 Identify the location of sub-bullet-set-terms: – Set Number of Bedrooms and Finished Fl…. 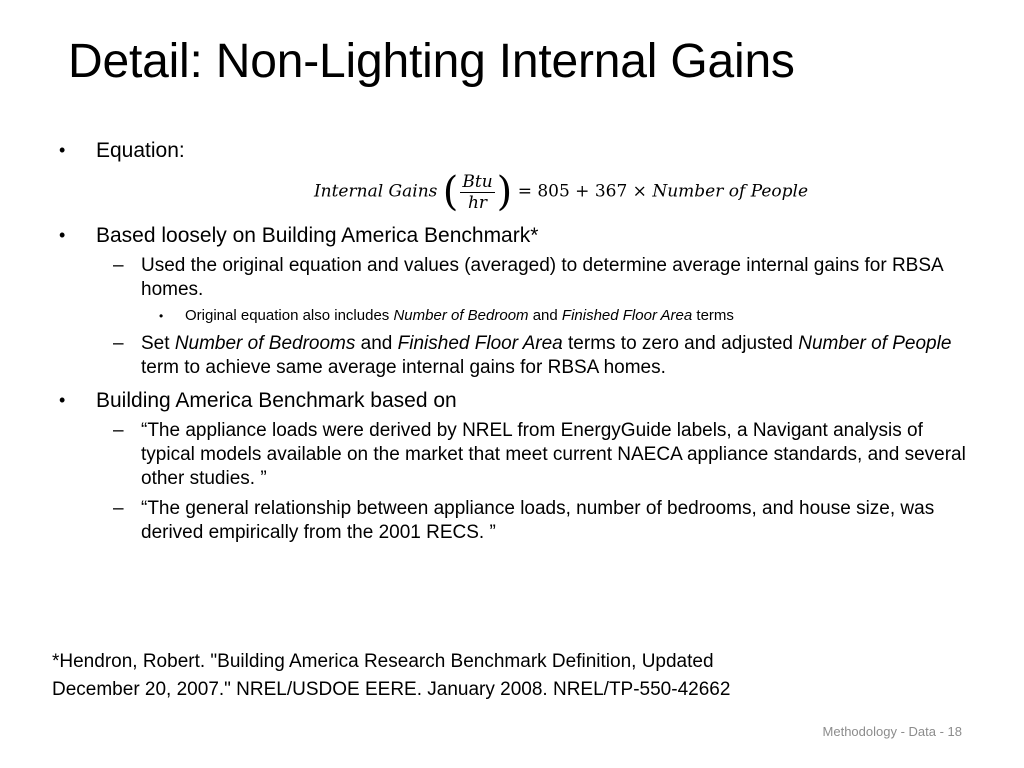
(511, 356).